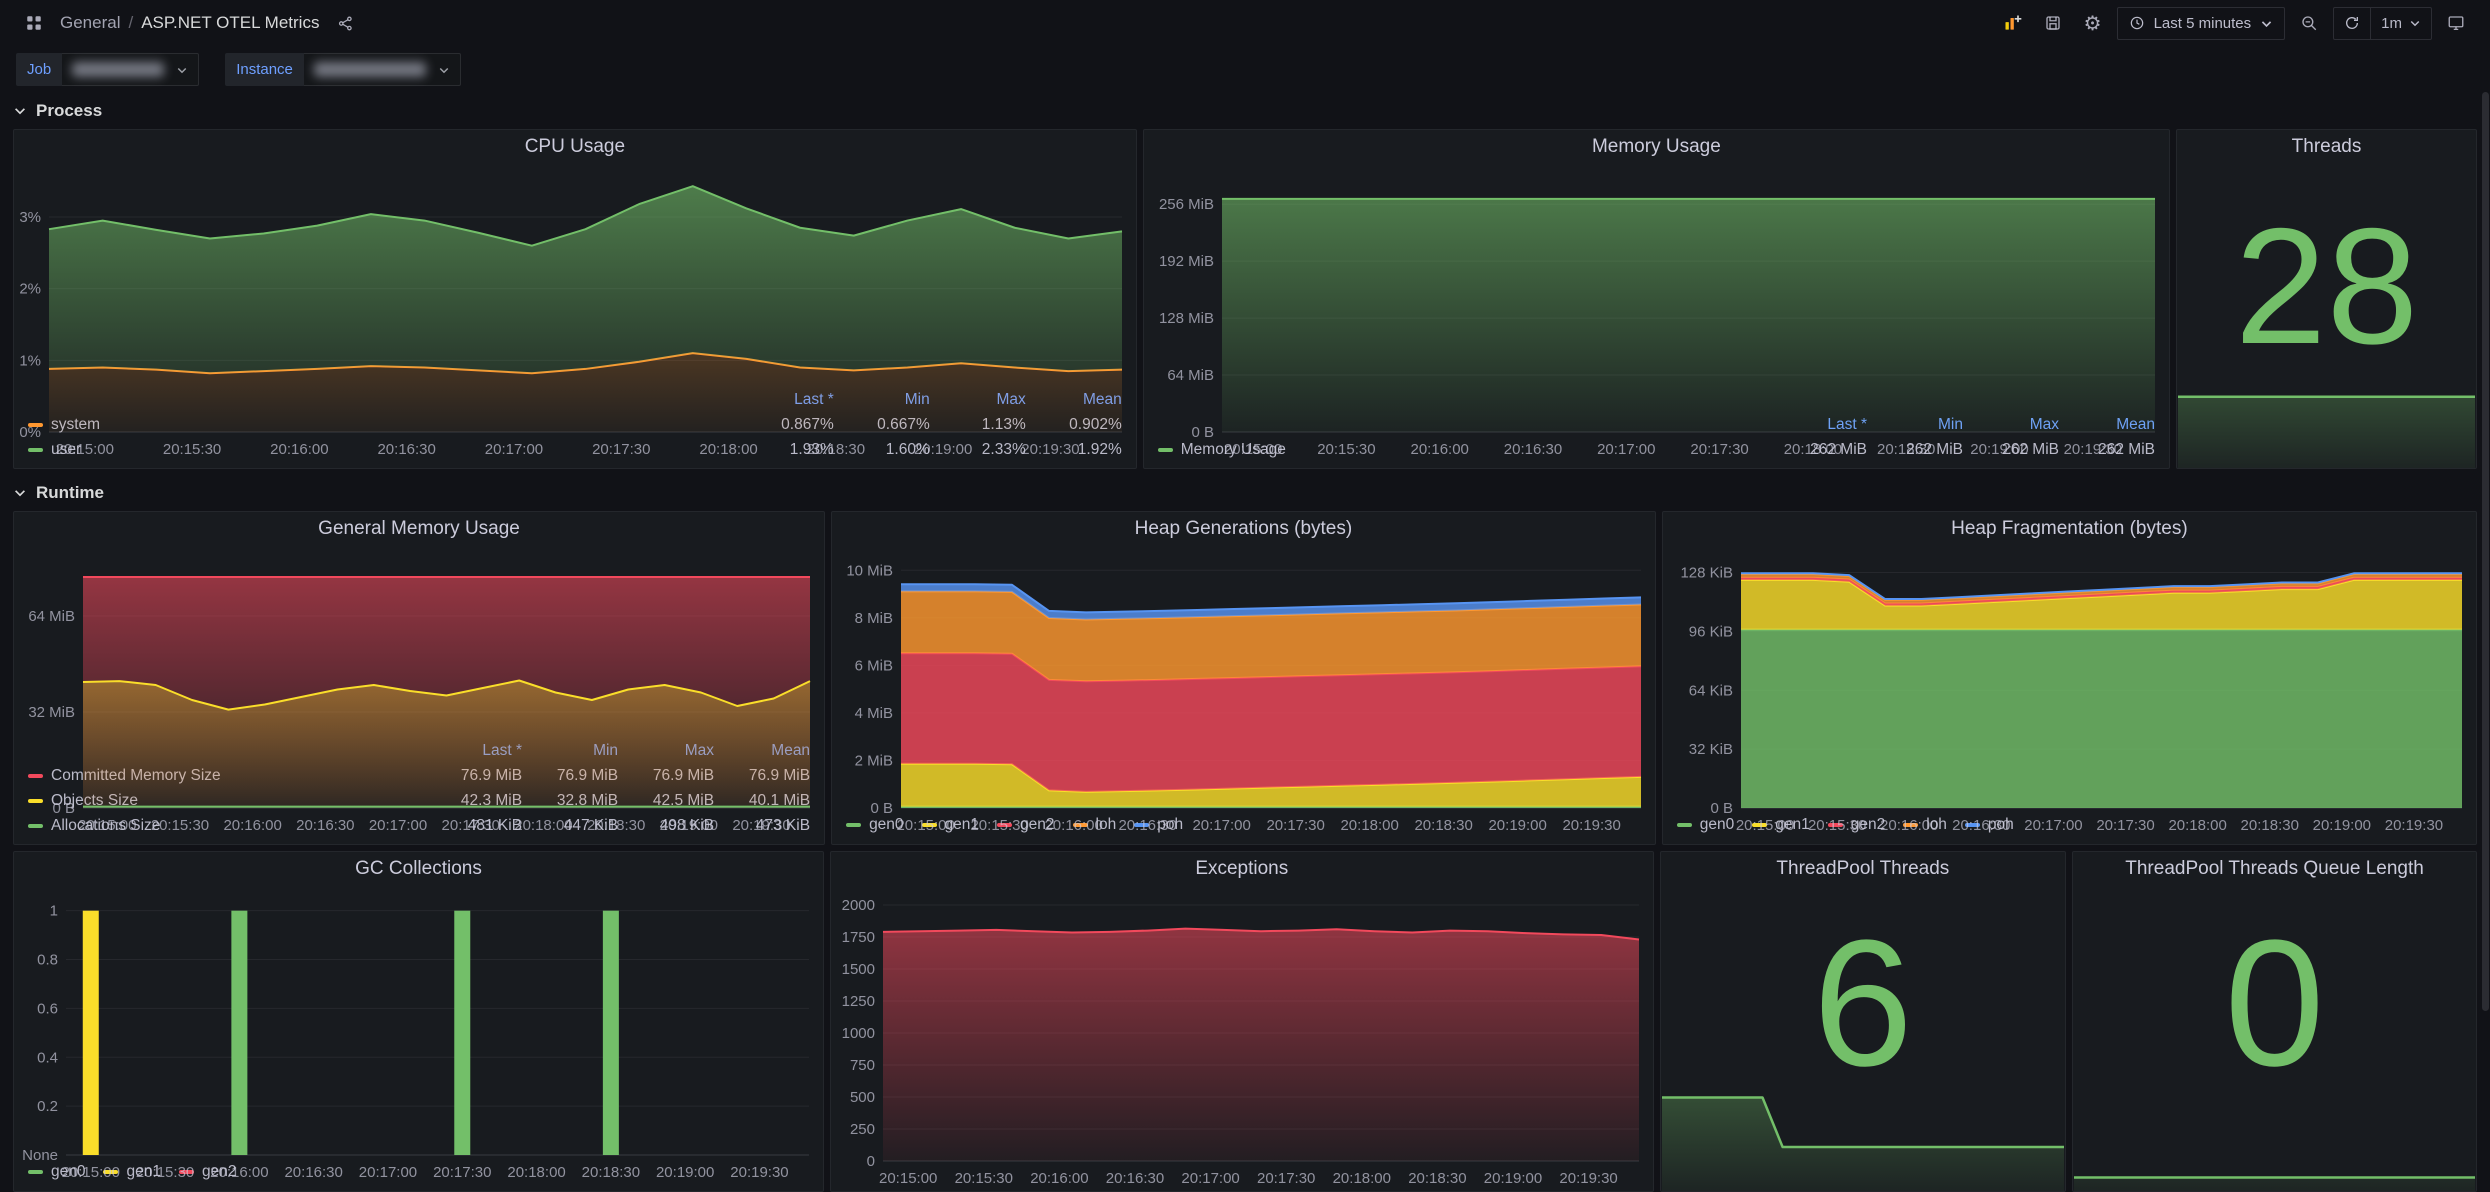 Image resolution: width=2490 pixels, height=1192 pixels. I want to click on variable-dropdown-instance, so click(382, 69).